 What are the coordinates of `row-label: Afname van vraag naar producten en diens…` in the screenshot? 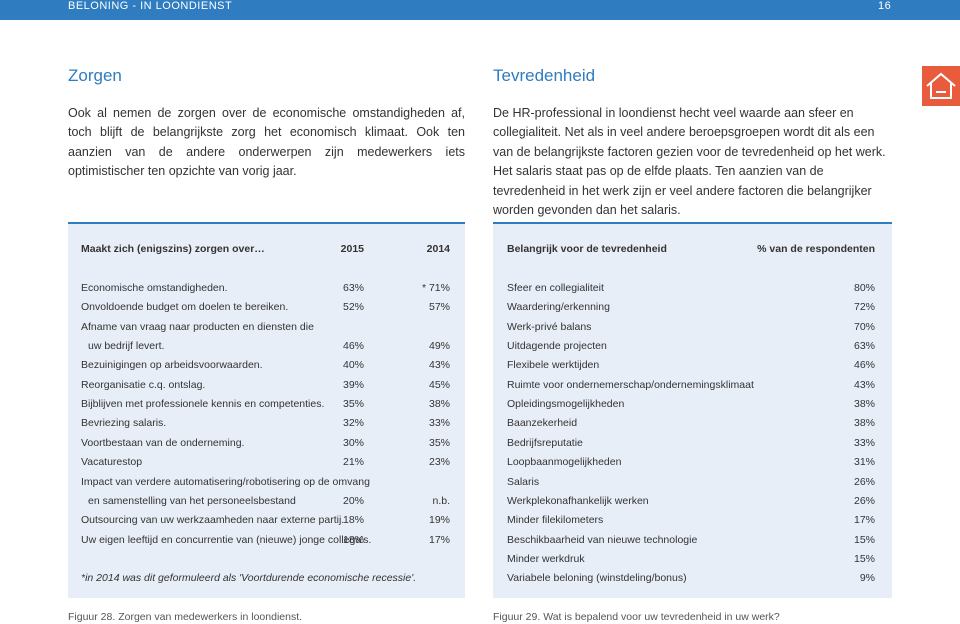 It's located at (197, 326).